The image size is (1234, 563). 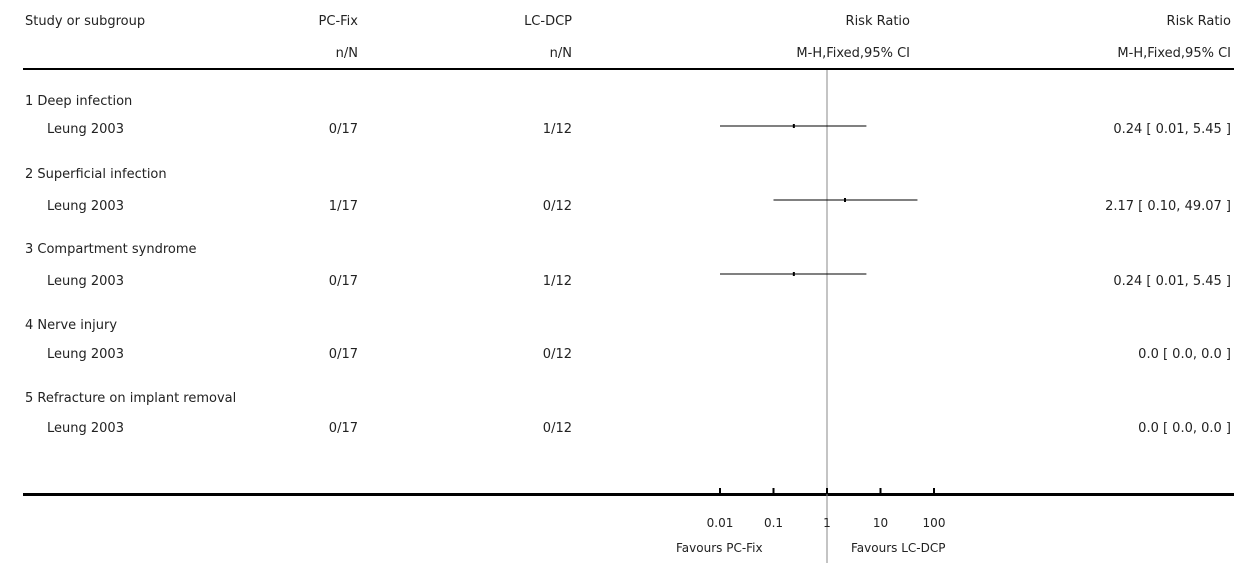 I want to click on subgroup-label: 3 Compartment syndrome, so click(x=111, y=249).